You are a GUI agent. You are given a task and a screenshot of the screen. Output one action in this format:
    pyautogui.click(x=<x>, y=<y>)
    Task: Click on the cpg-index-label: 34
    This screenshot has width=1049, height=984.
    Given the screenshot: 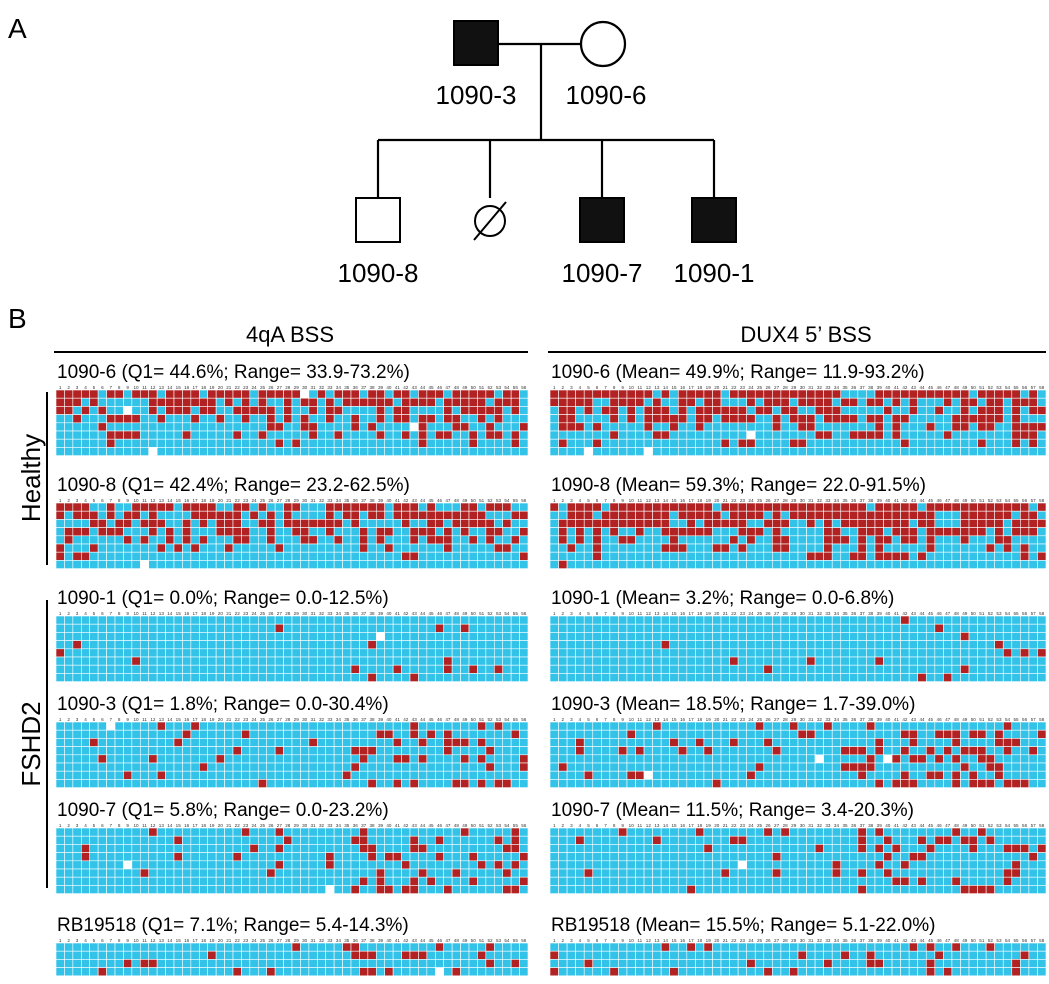 What is the action you would take?
    pyautogui.click(x=837, y=387)
    